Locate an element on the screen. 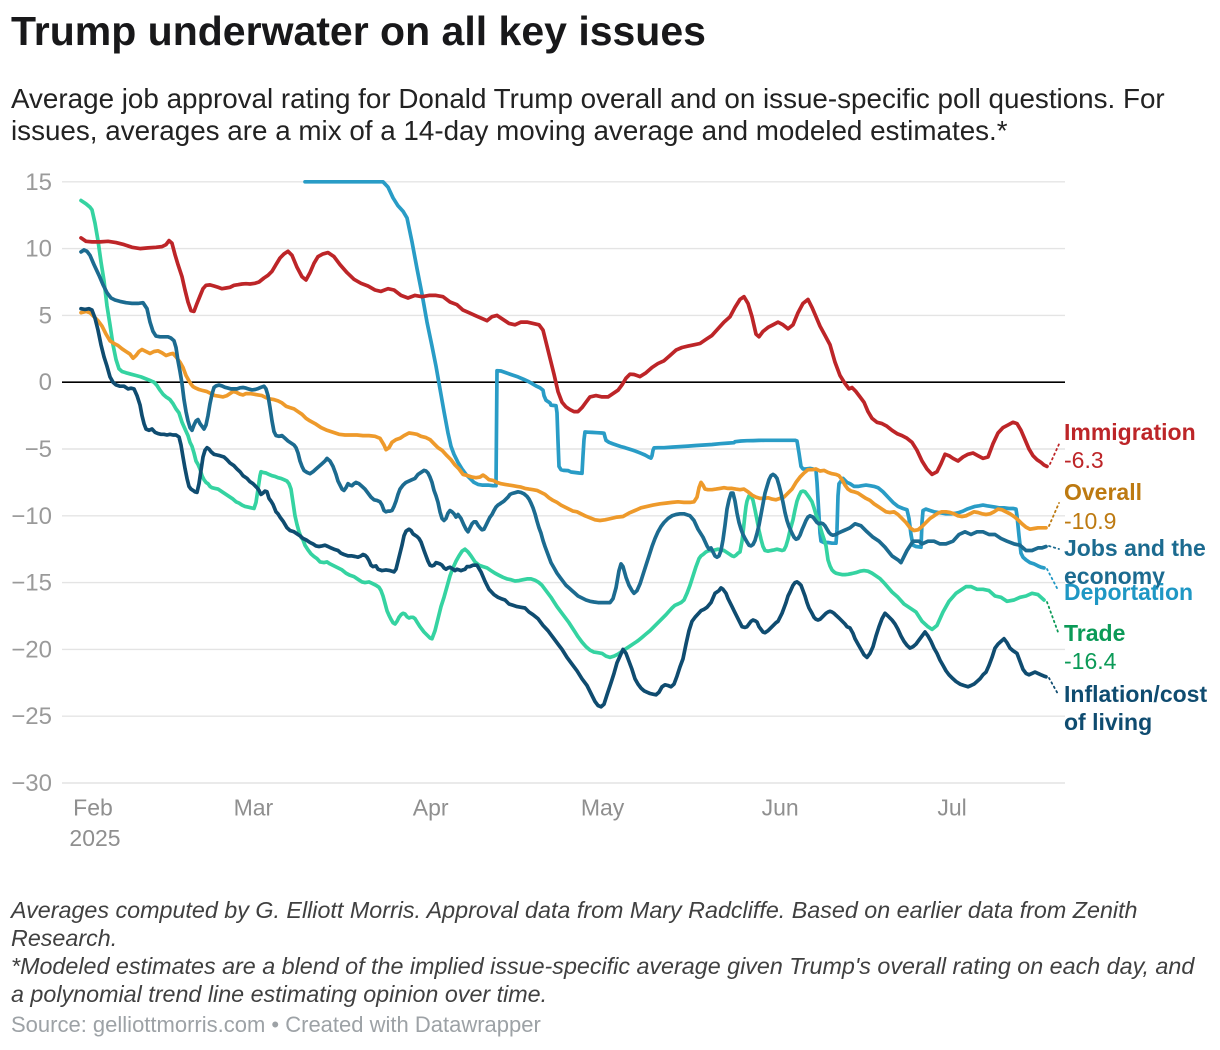 The width and height of the screenshot is (1220, 1050). svg-text: −15 is located at coordinates (31, 583).